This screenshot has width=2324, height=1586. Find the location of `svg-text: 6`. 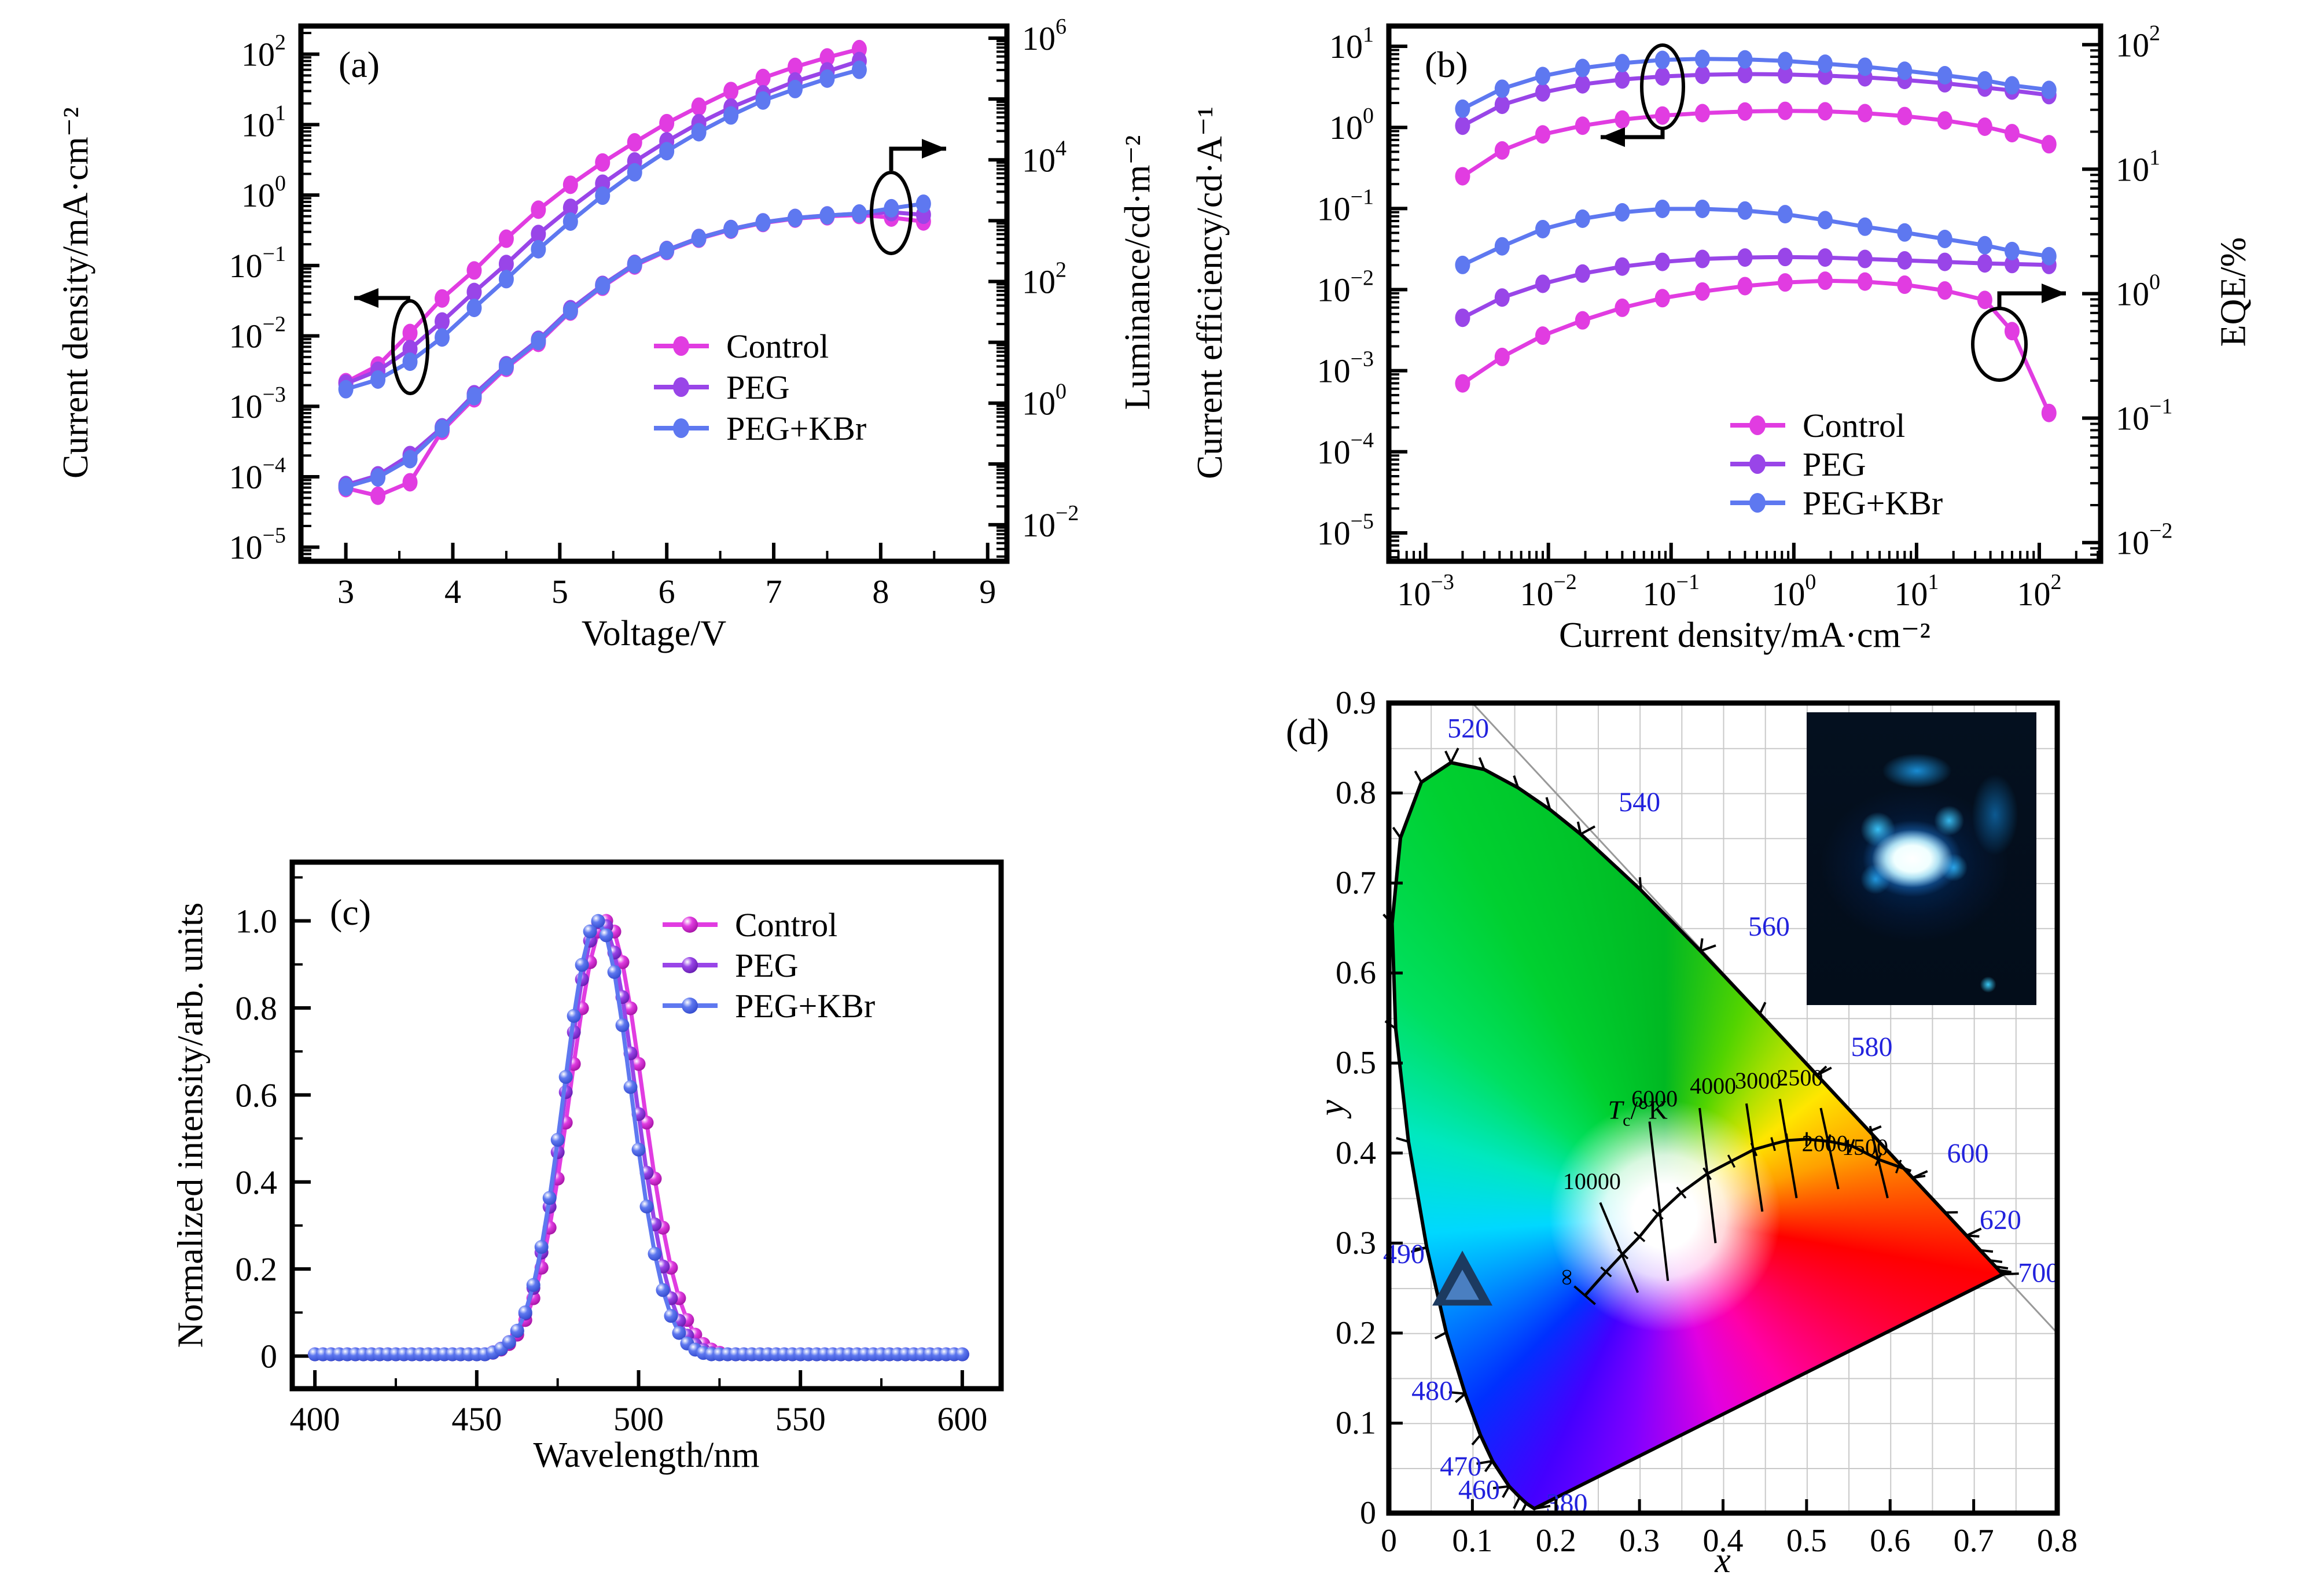

svg-text: 6 is located at coordinates (667, 591).